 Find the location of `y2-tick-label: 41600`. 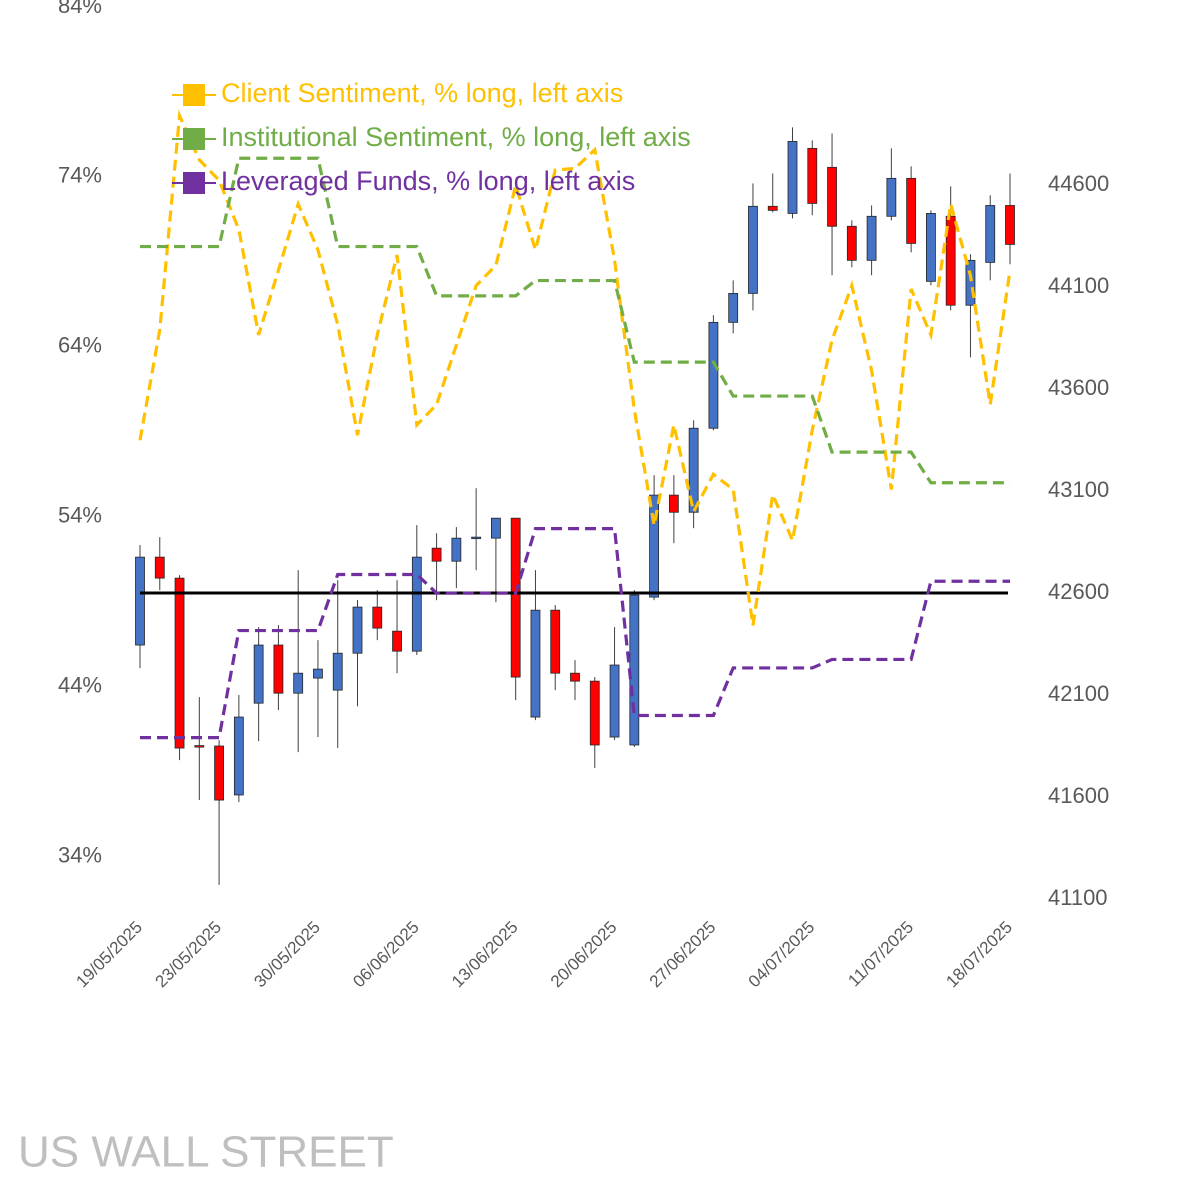

y2-tick-label: 41600 is located at coordinates (1078, 795).